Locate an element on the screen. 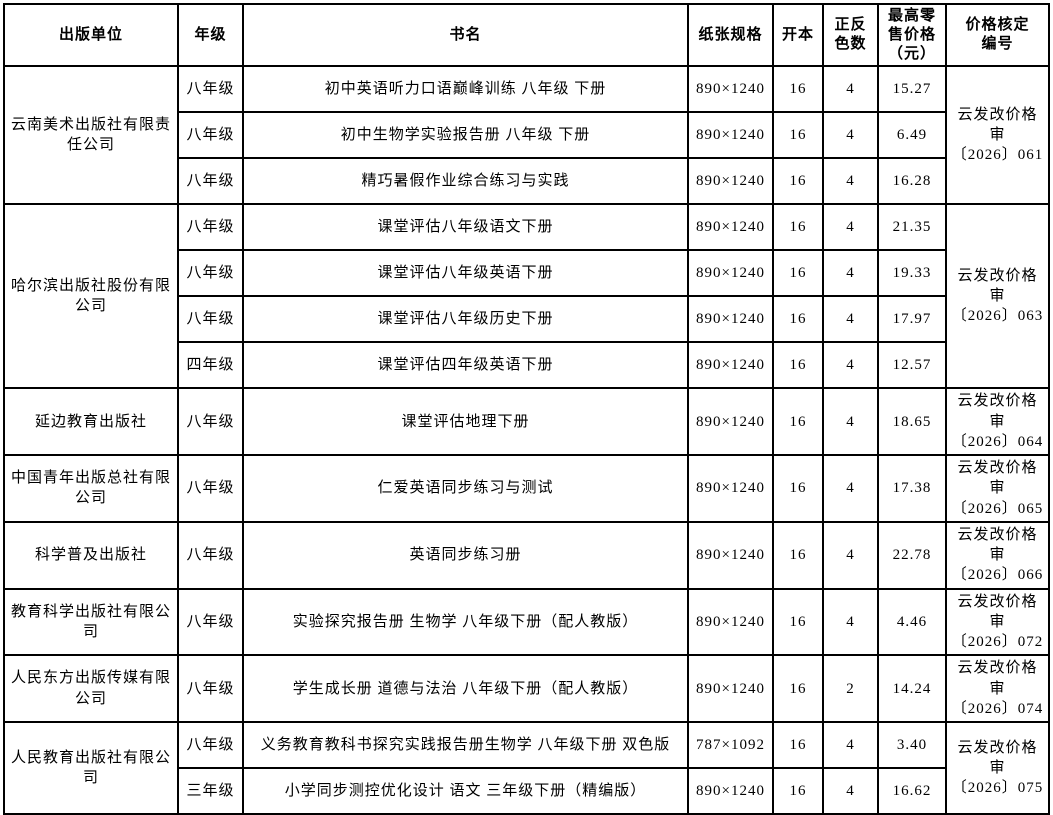 Image resolution: width=1053 pixels, height=815 pixels. publisher-cell: 教育科学出版社有限公 司 is located at coordinates (91, 622).